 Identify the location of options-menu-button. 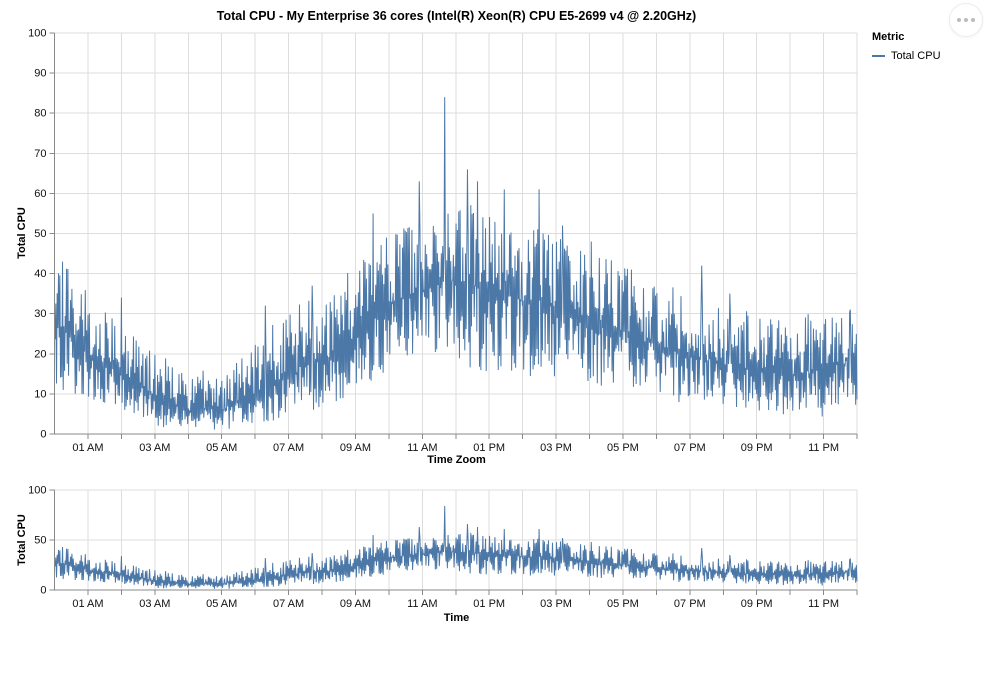
(966, 20).